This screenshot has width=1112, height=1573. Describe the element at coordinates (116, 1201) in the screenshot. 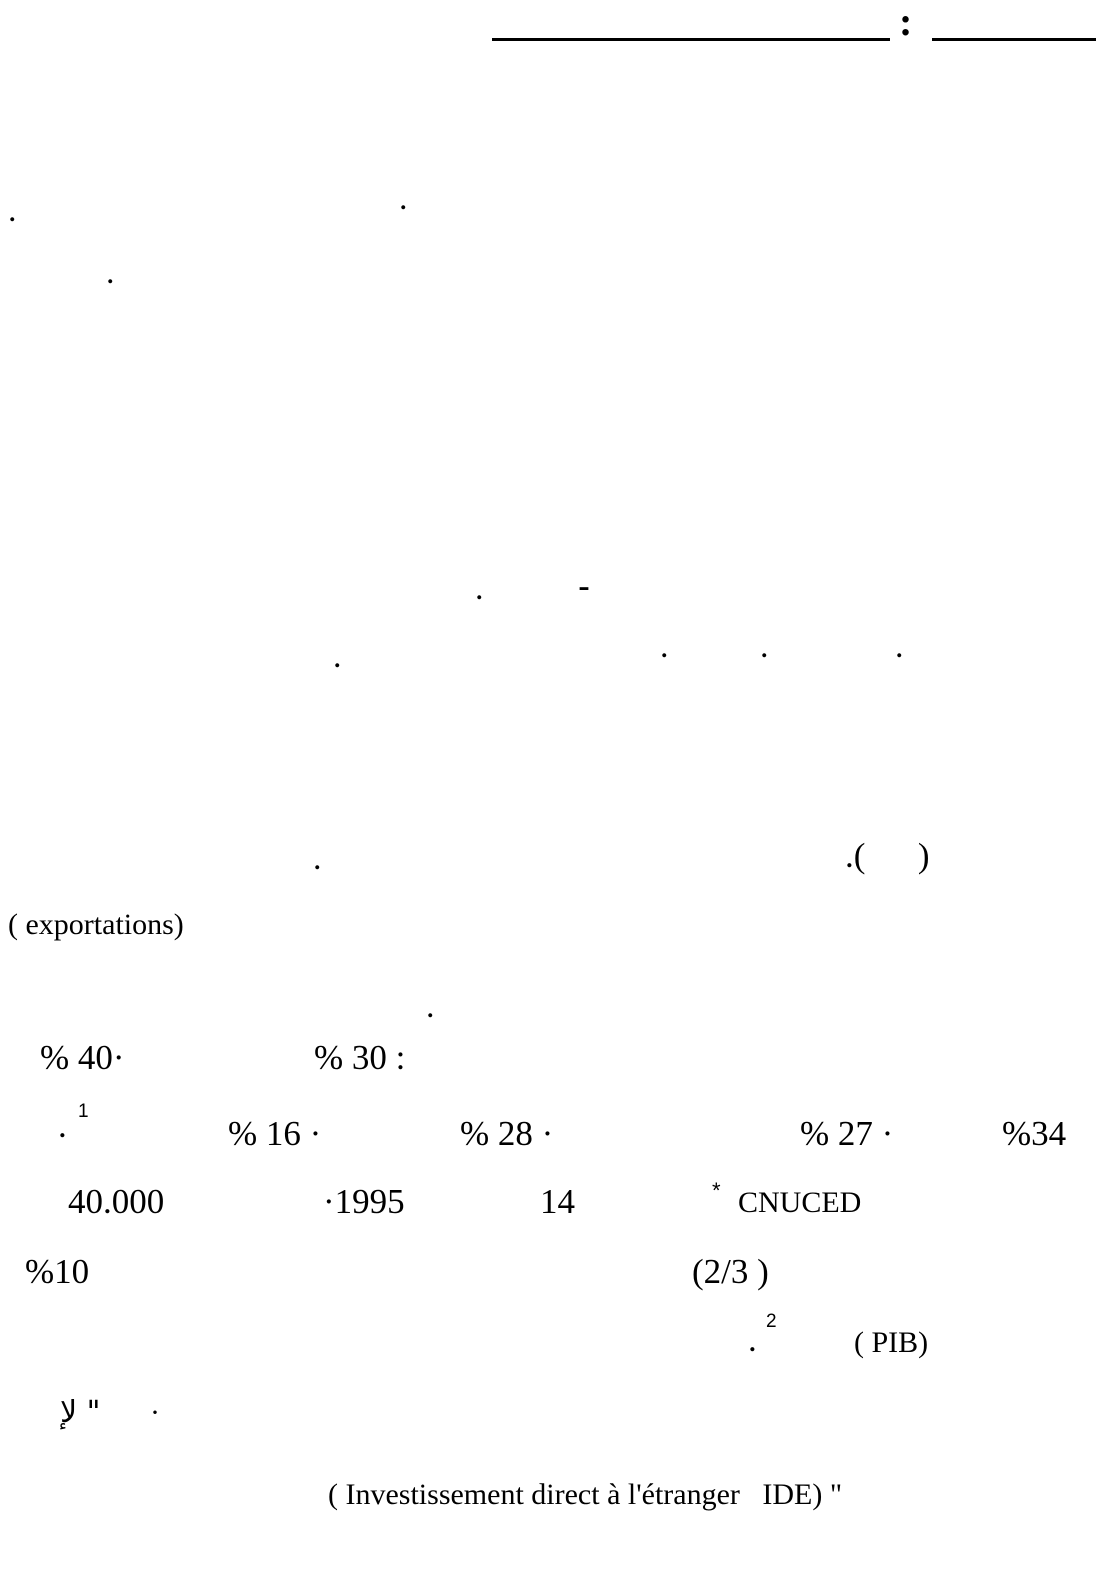

I see `number-40000: 40.000` at that location.